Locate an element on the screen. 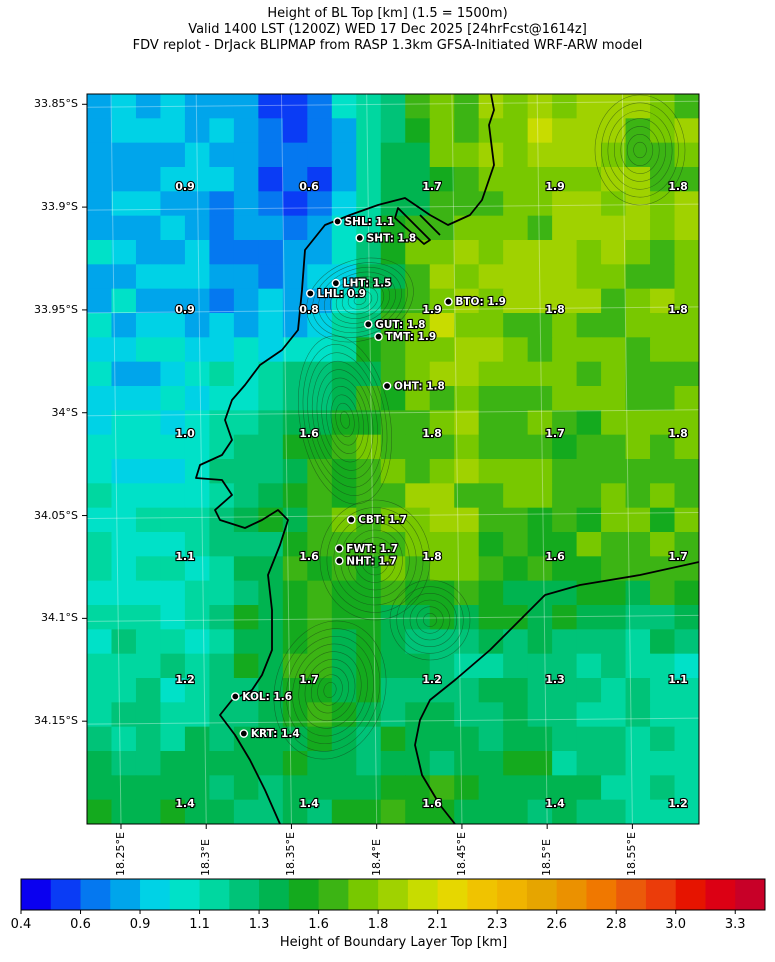 The image size is (775, 962). harbour-wall is located at coordinates (430, 225).